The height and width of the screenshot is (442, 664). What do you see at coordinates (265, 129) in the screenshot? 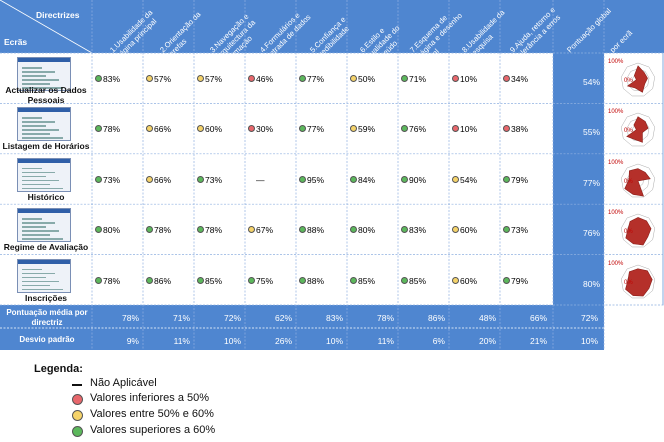
I see `score-value: 30%` at bounding box center [265, 129].